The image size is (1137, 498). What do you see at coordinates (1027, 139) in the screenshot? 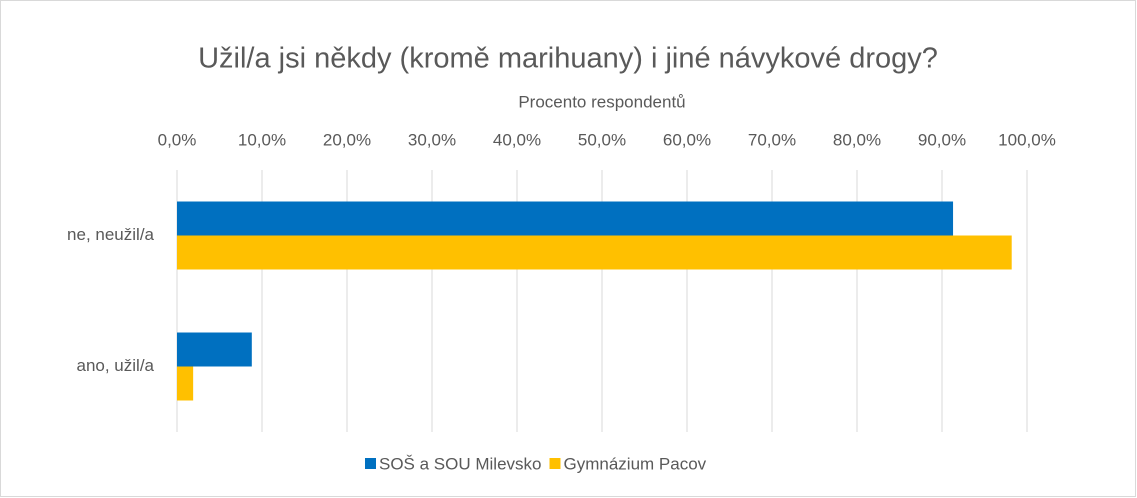
I see `x-tick-label: 100,0%` at bounding box center [1027, 139].